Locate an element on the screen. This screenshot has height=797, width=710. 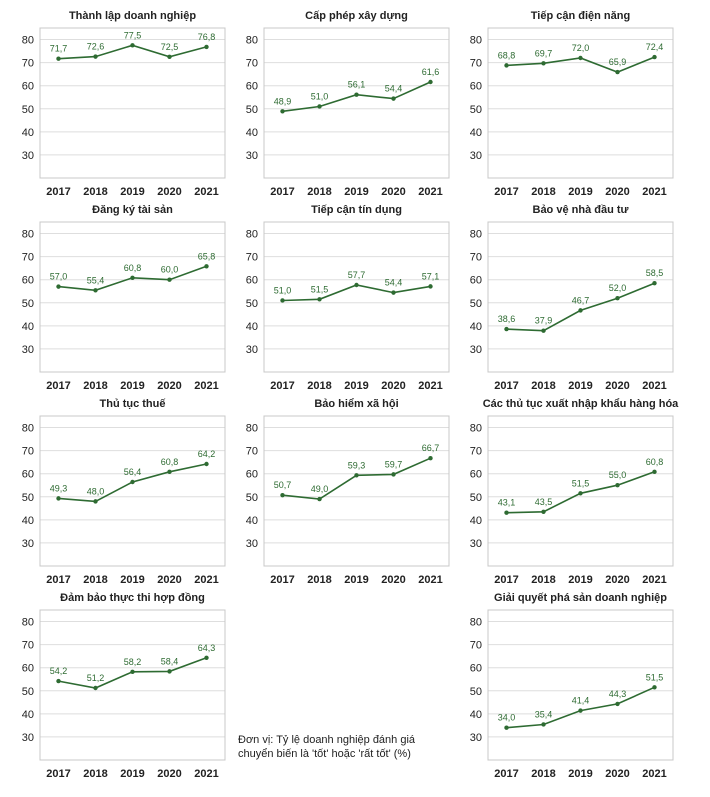
data-label: 76,8 is located at coordinates (207, 37).